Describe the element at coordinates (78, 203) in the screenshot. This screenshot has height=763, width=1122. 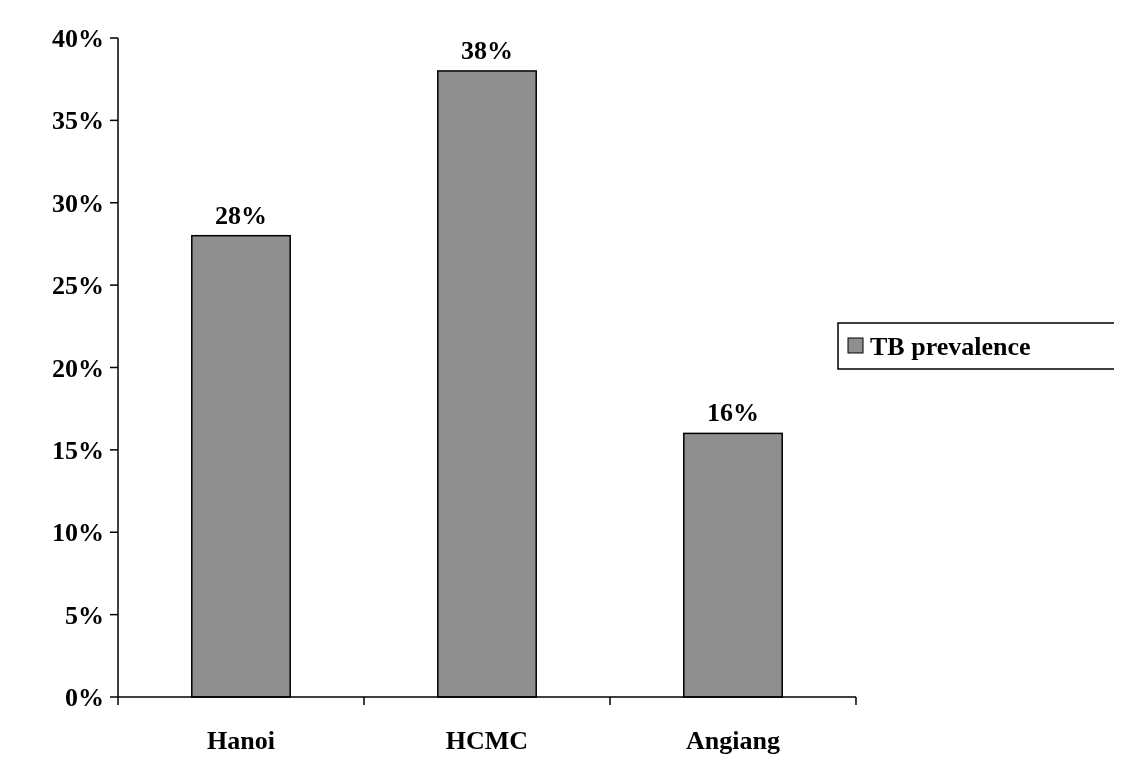
I see `y-tick-label: 30%` at that location.